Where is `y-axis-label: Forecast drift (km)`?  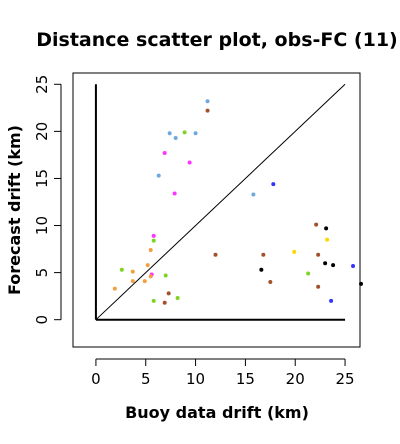
y-axis-label: Forecast drift (km) is located at coordinates (14, 210).